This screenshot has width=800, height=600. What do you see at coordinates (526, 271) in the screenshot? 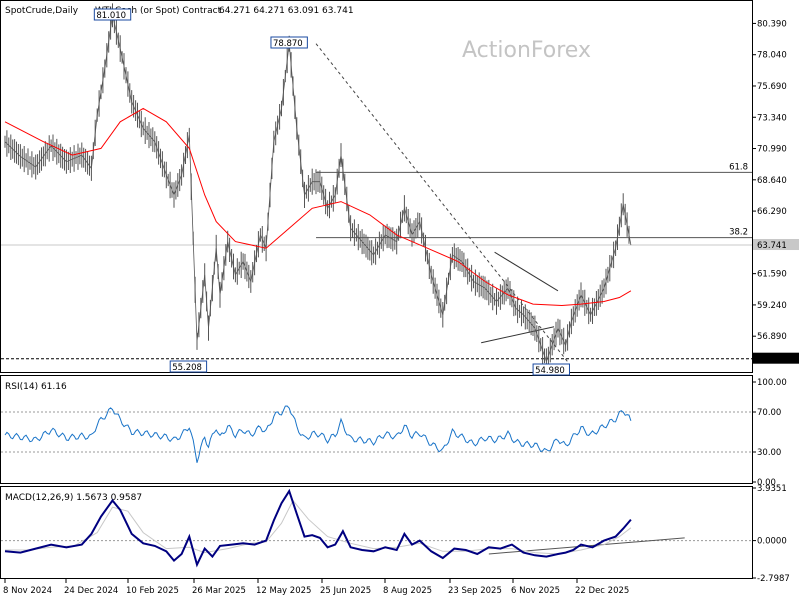
I see `wedge-upper-line` at bounding box center [526, 271].